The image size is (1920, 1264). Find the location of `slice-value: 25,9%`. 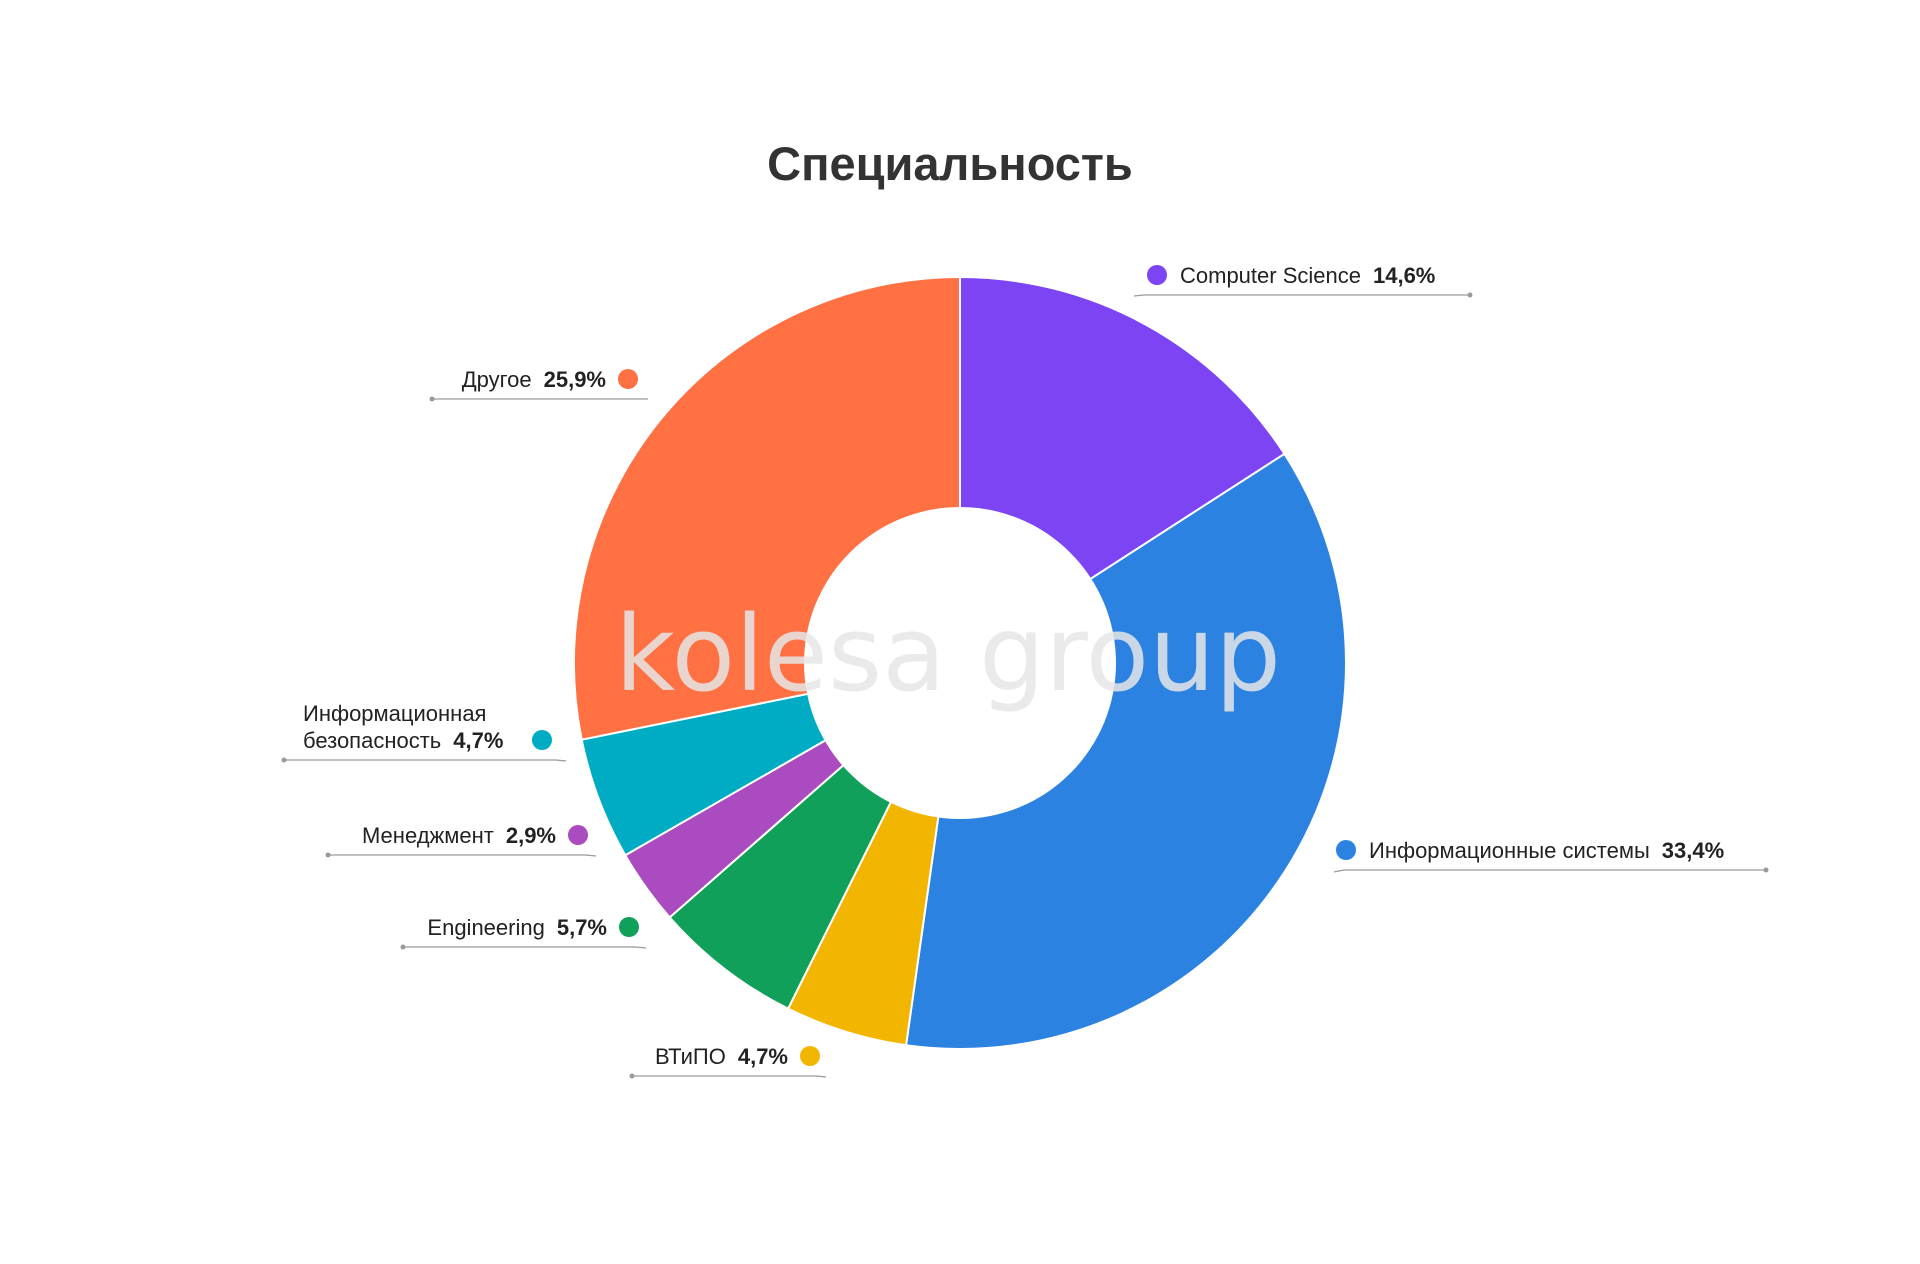

slice-value: 25,9% is located at coordinates (575, 379).